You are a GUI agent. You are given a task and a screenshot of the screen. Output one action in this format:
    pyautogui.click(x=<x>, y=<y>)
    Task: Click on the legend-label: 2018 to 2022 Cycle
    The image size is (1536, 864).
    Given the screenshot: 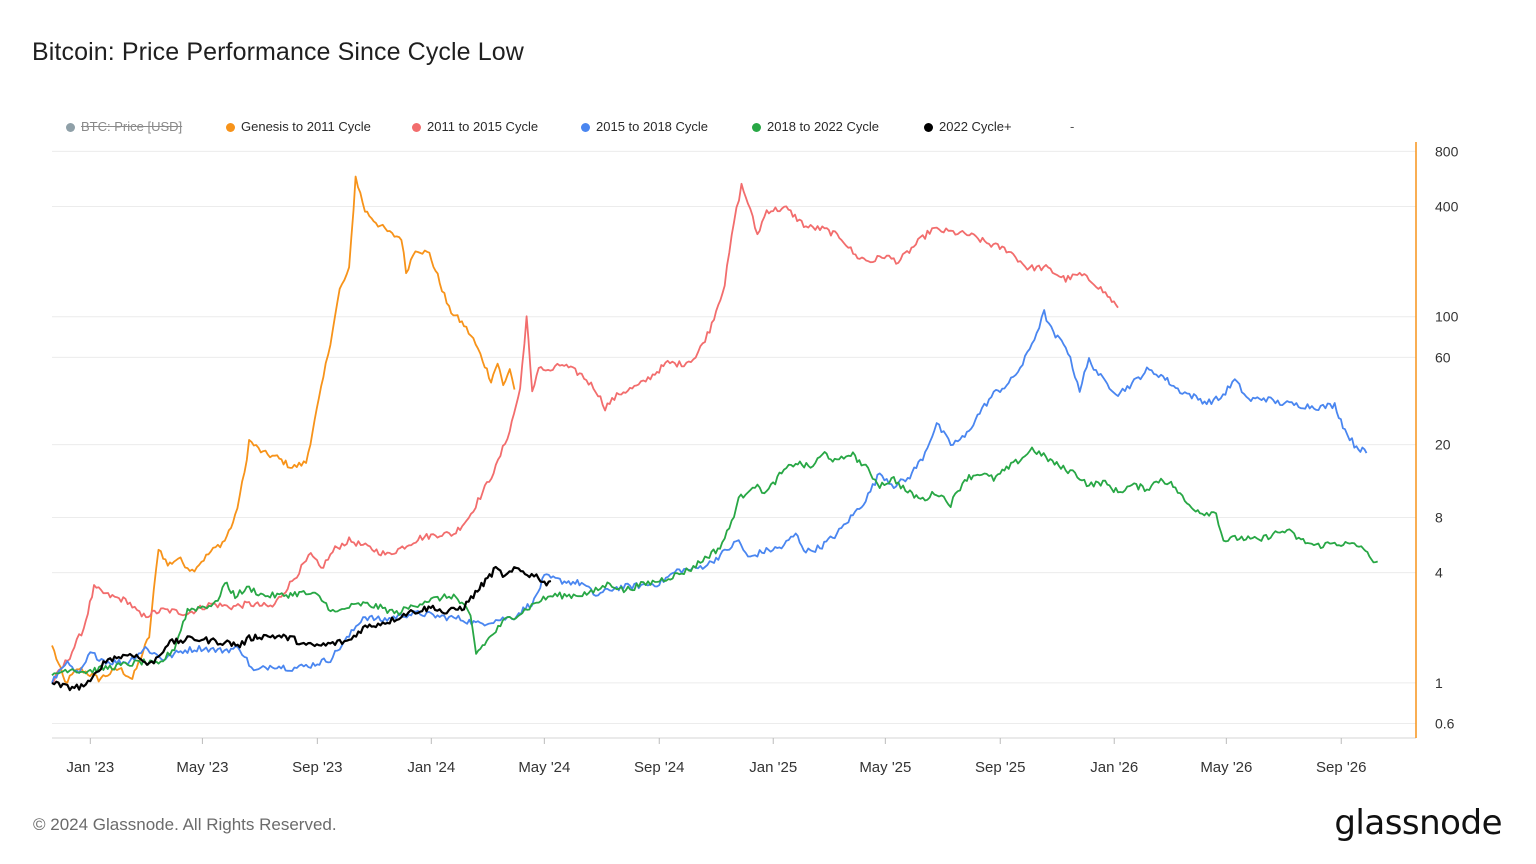 What is the action you would take?
    pyautogui.click(x=823, y=126)
    